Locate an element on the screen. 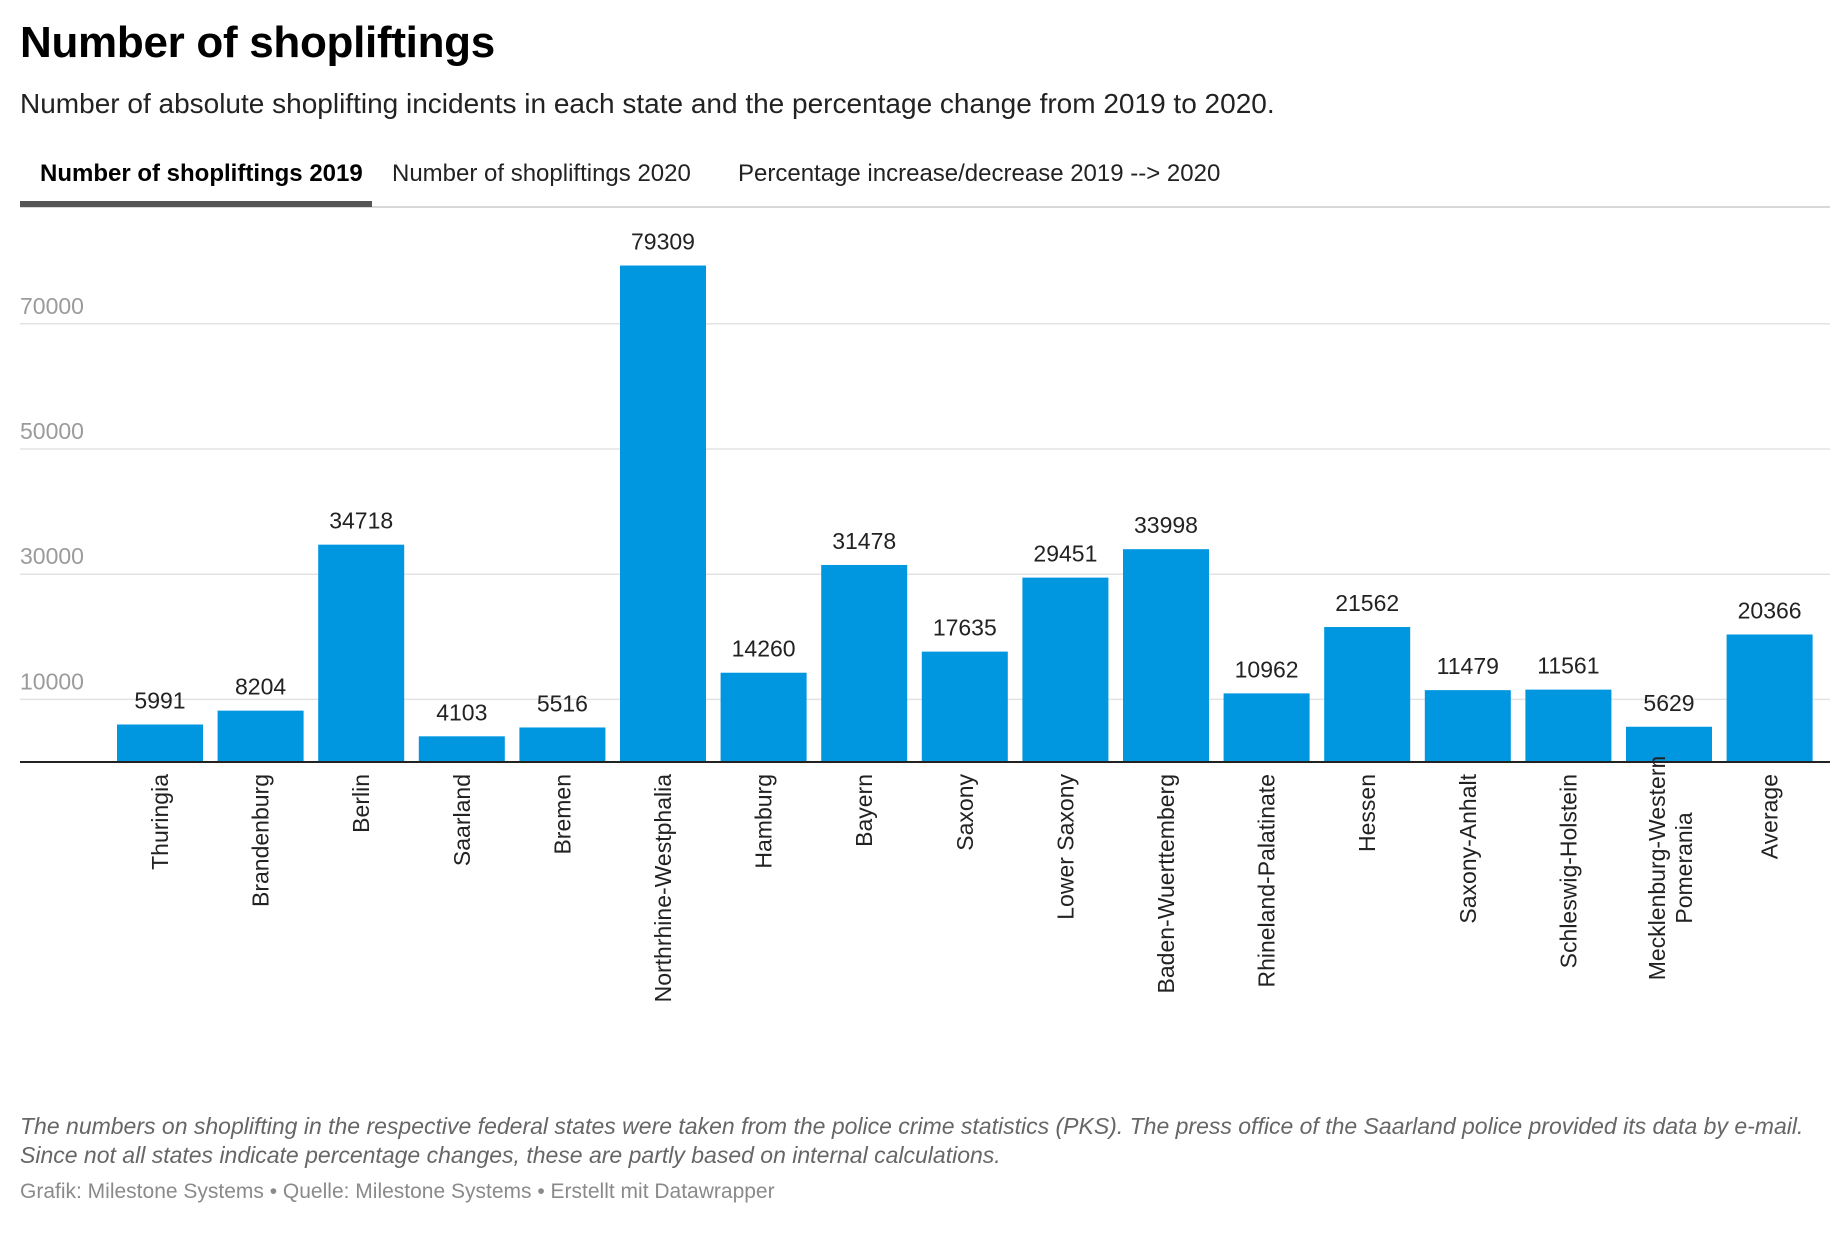  bar-berlin is located at coordinates (361, 653).